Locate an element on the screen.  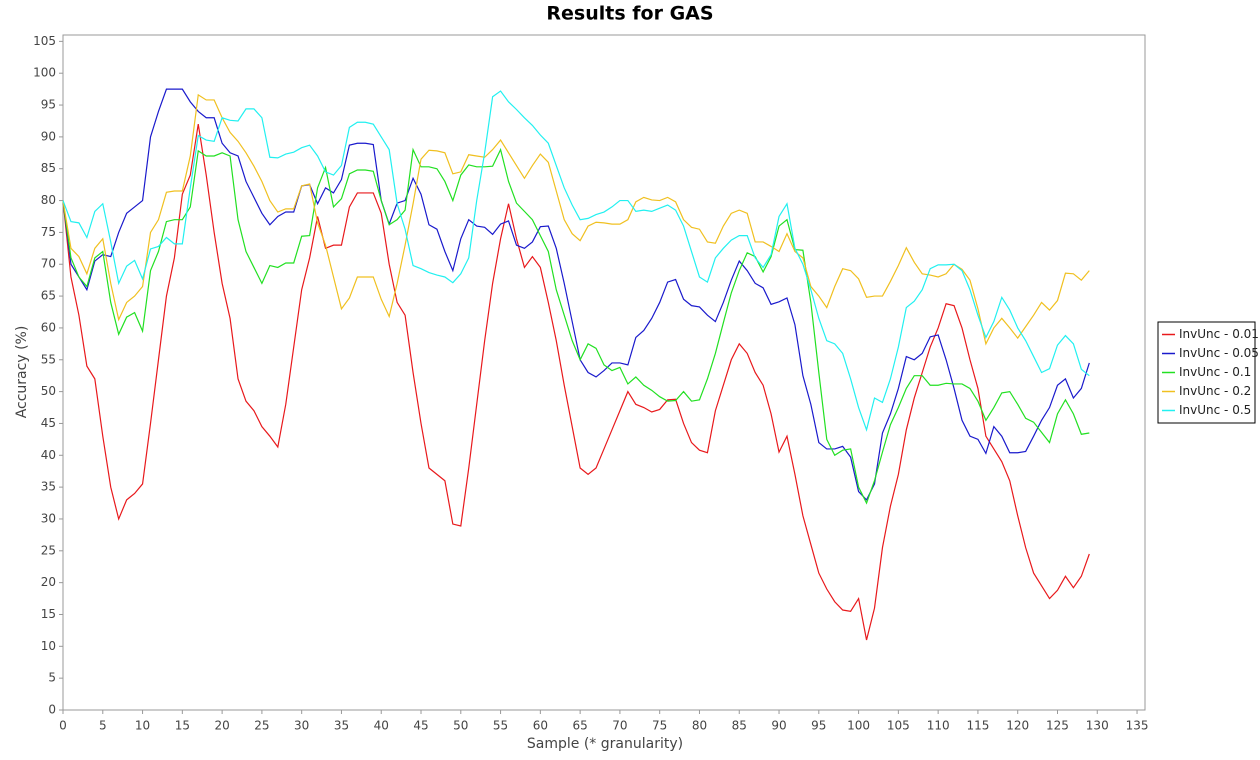
x-tick-label: 105 is located at coordinates (898, 726).